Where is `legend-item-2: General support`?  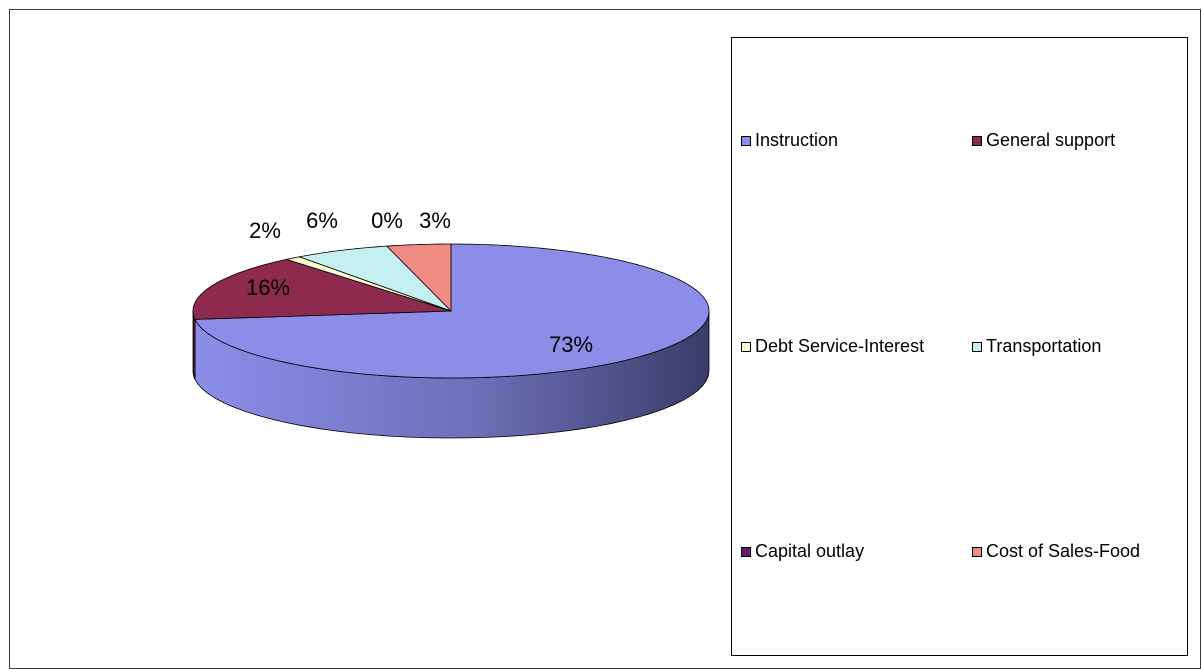 legend-item-2: General support is located at coordinates (1043, 140).